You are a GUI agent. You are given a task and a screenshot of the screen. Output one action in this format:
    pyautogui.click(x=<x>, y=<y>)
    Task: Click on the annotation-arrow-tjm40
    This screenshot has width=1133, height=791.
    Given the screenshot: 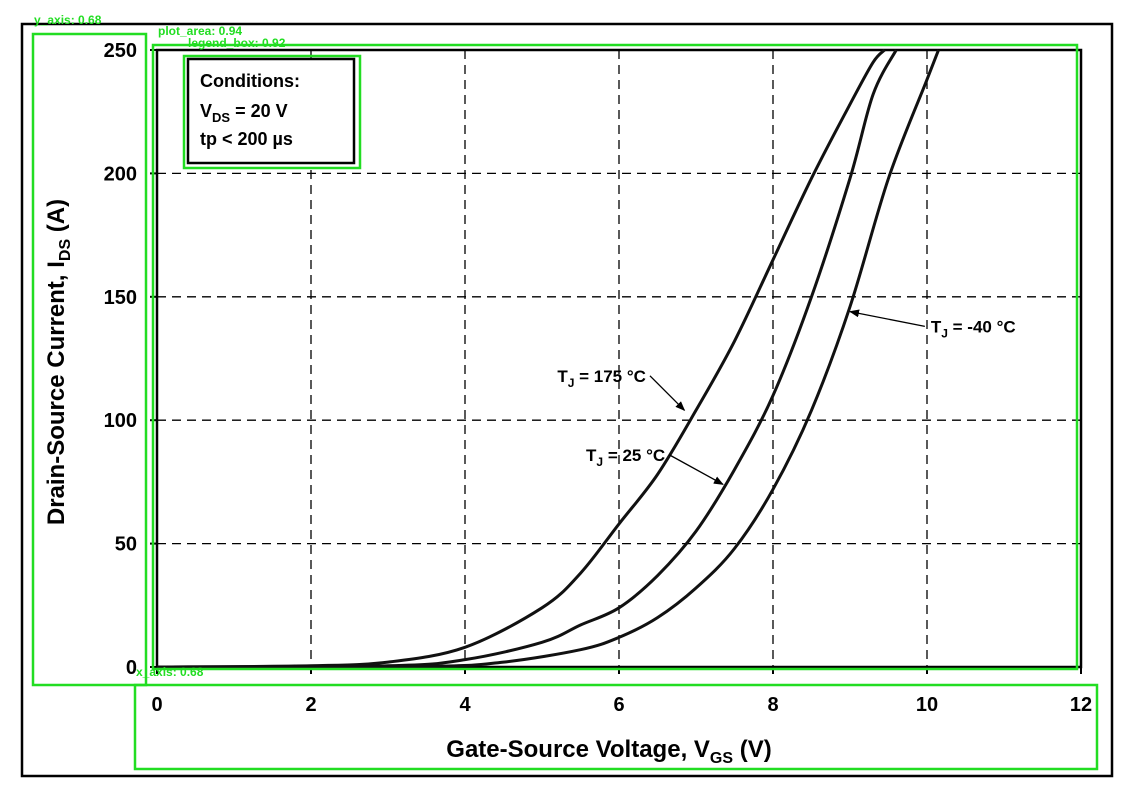 What is the action you would take?
    pyautogui.click(x=887, y=318)
    